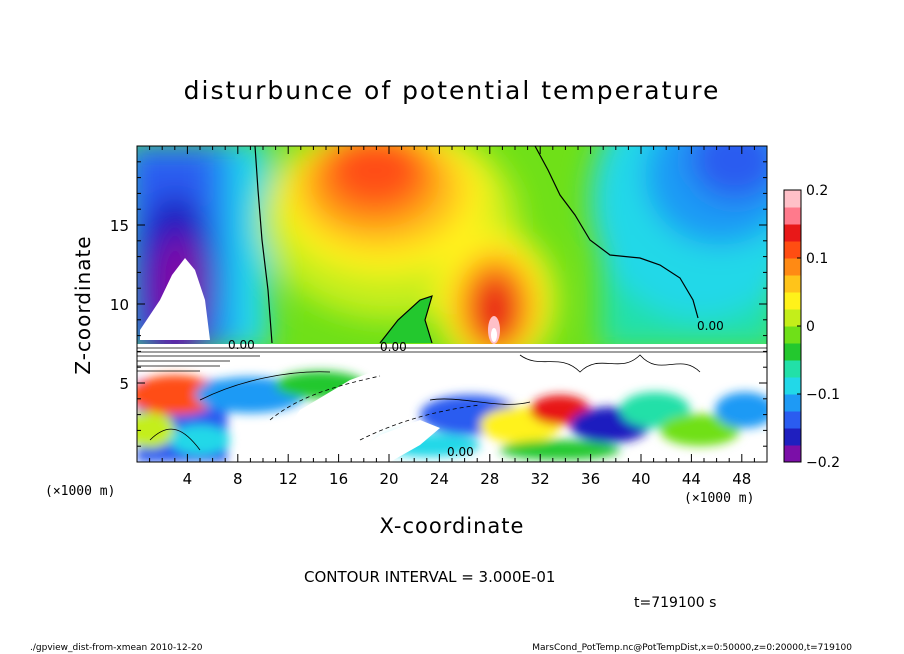 The image size is (904, 654). What do you see at coordinates (719, 498) in the screenshot?
I see `x-axis-unit-right: (×1000 m)` at bounding box center [719, 498].